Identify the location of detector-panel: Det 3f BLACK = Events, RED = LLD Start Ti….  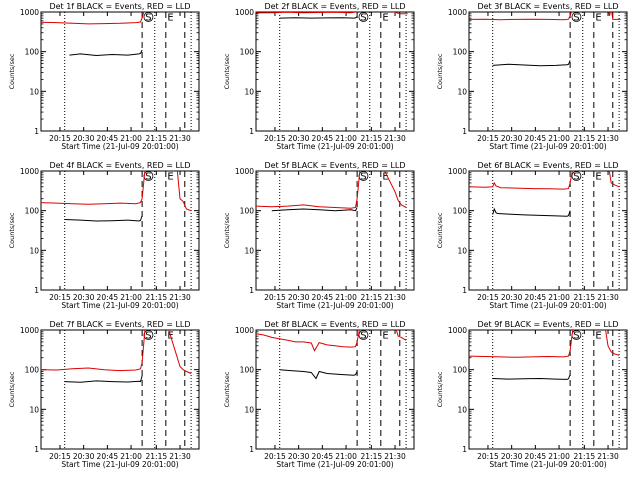
(532, 76).